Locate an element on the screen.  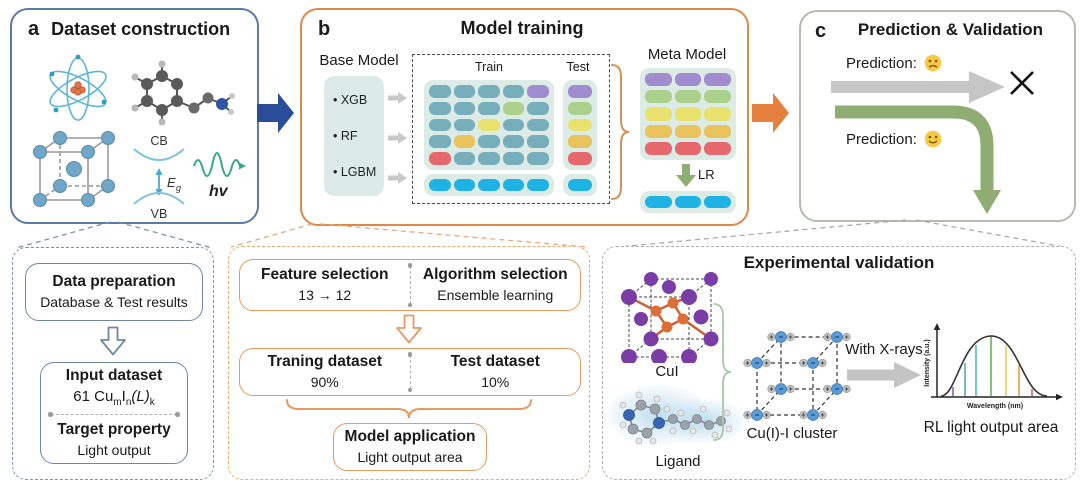
cross-mark-icon is located at coordinates (1022, 83).